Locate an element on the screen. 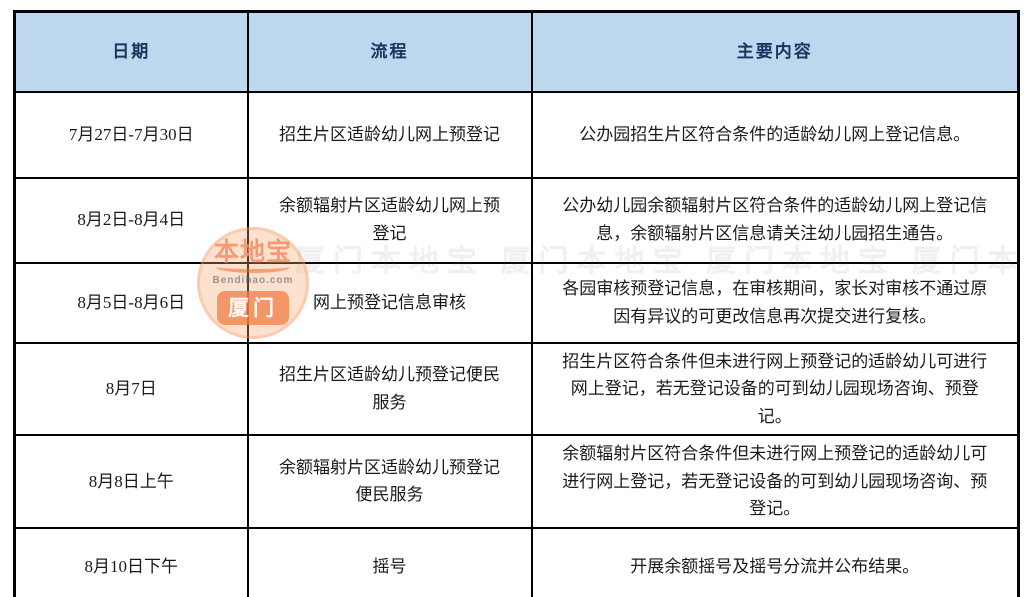 The height and width of the screenshot is (597, 1029). cell-process: 摇号 is located at coordinates (389, 561).